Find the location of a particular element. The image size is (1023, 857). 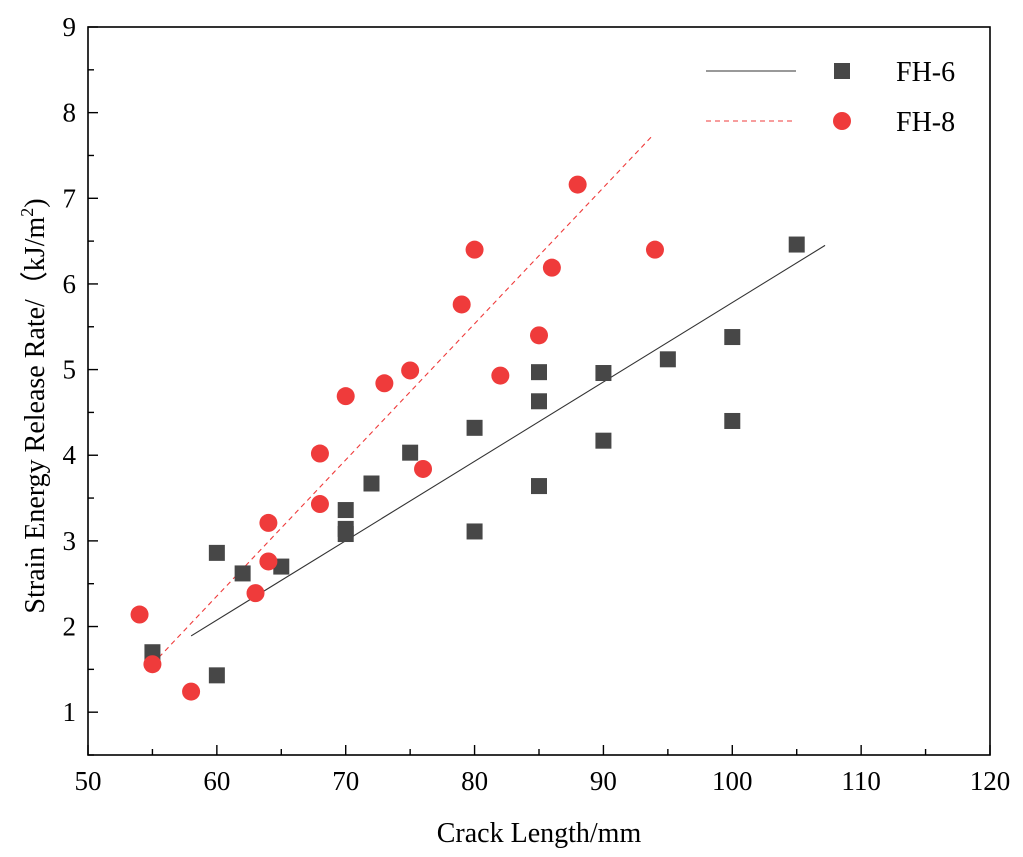

y-axis-title: Strain Energy Release Rate/（kJ/m2) is located at coordinates (34, 405).